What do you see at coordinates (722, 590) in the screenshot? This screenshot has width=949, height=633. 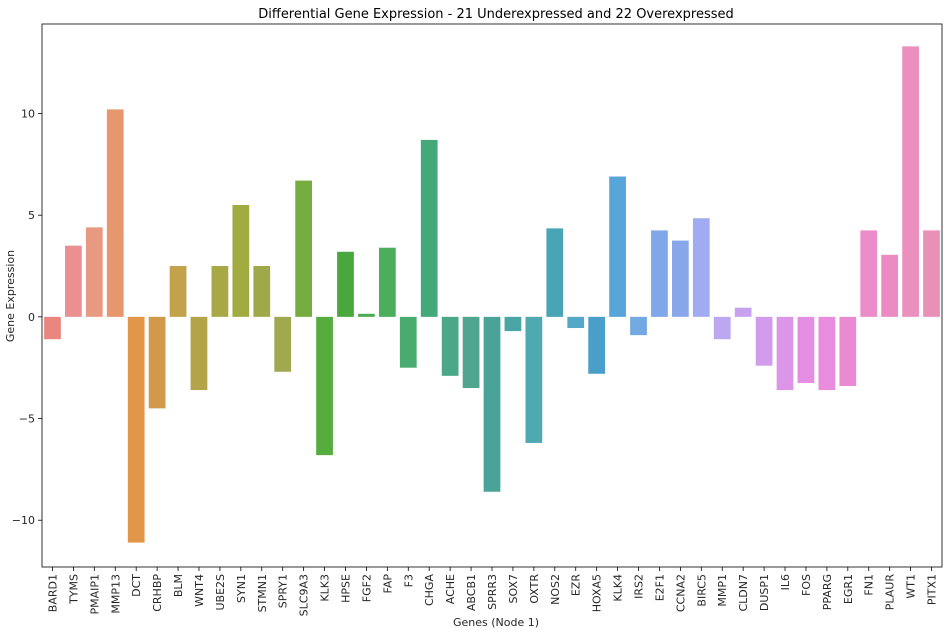 I see `x-tick-label-mmp1: MMP1` at bounding box center [722, 590].